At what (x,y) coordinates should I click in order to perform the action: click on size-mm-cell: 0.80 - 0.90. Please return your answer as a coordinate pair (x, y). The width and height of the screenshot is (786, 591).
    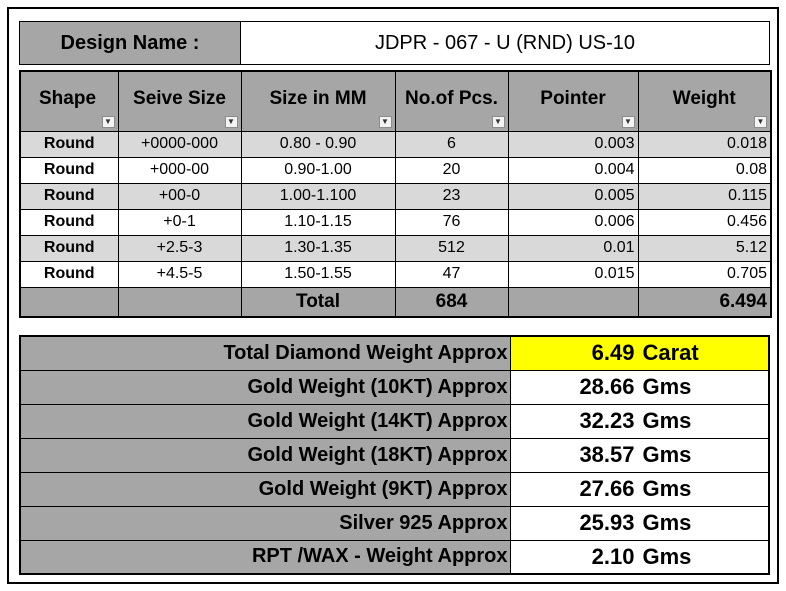
    Looking at the image, I should click on (318, 144).